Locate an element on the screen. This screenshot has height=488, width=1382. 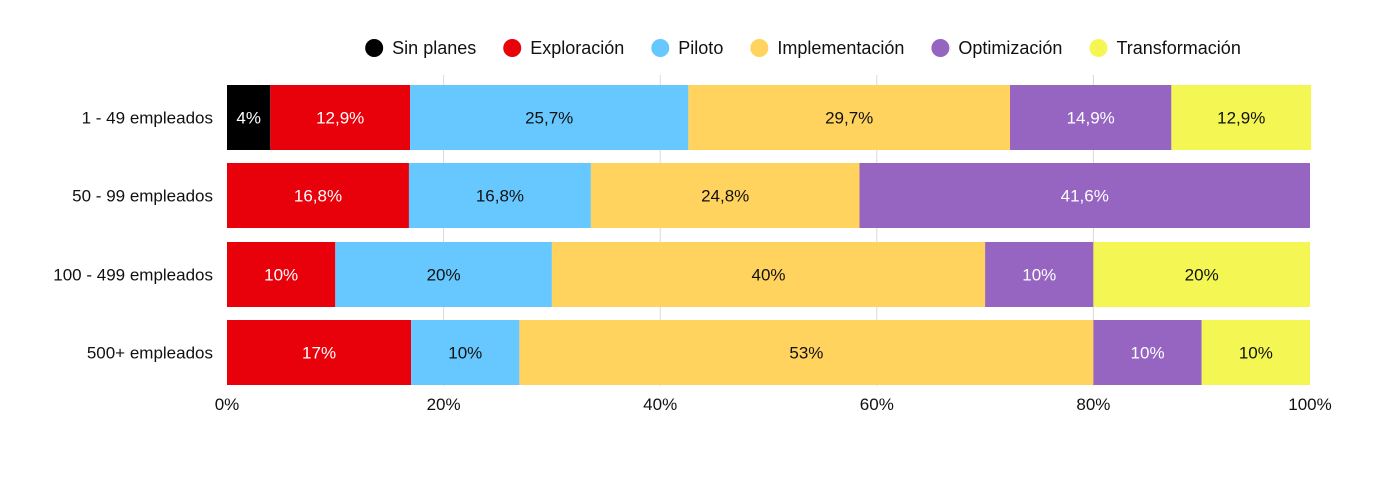
x-tick-label: 60% is located at coordinates (877, 404).